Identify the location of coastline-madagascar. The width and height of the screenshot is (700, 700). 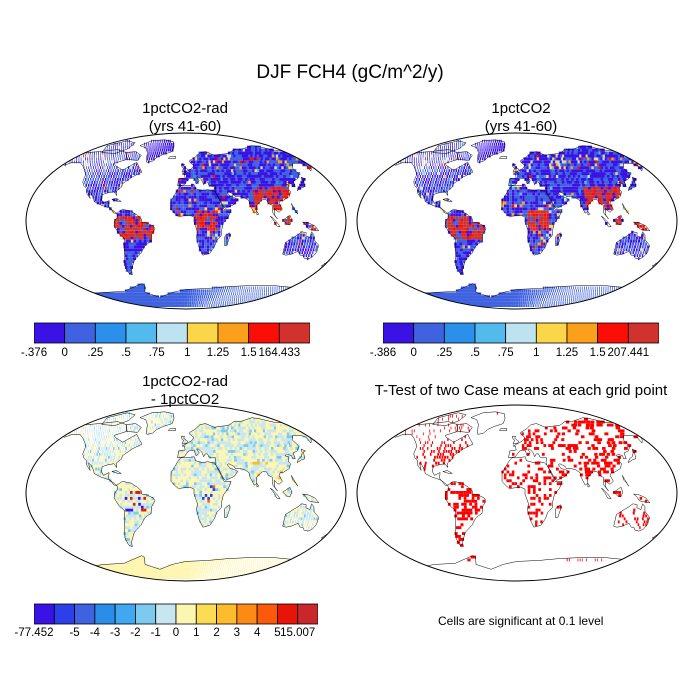
(558, 239).